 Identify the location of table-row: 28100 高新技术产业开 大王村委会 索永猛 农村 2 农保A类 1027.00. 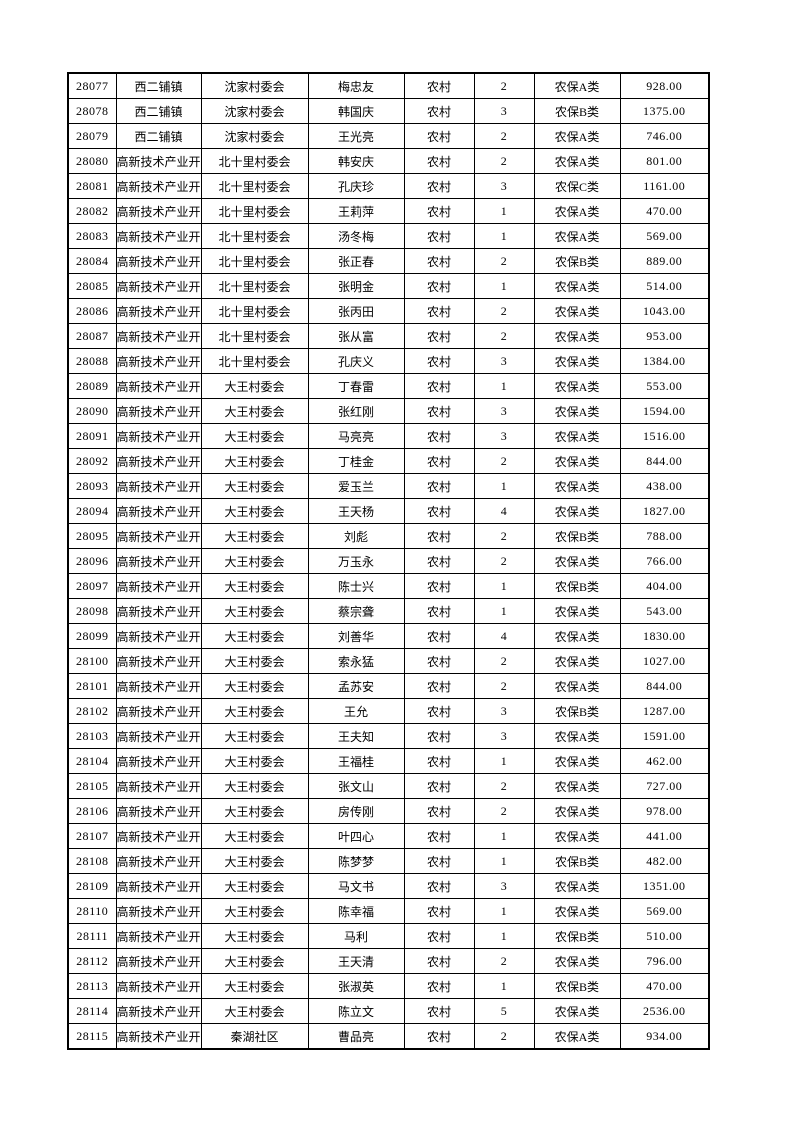
(388, 661).